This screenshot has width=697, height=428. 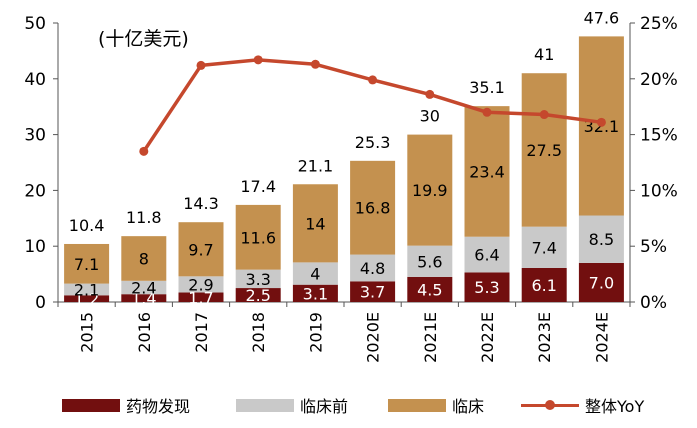 I want to click on bar-segment-clinical-label: 23.4, so click(x=487, y=171).